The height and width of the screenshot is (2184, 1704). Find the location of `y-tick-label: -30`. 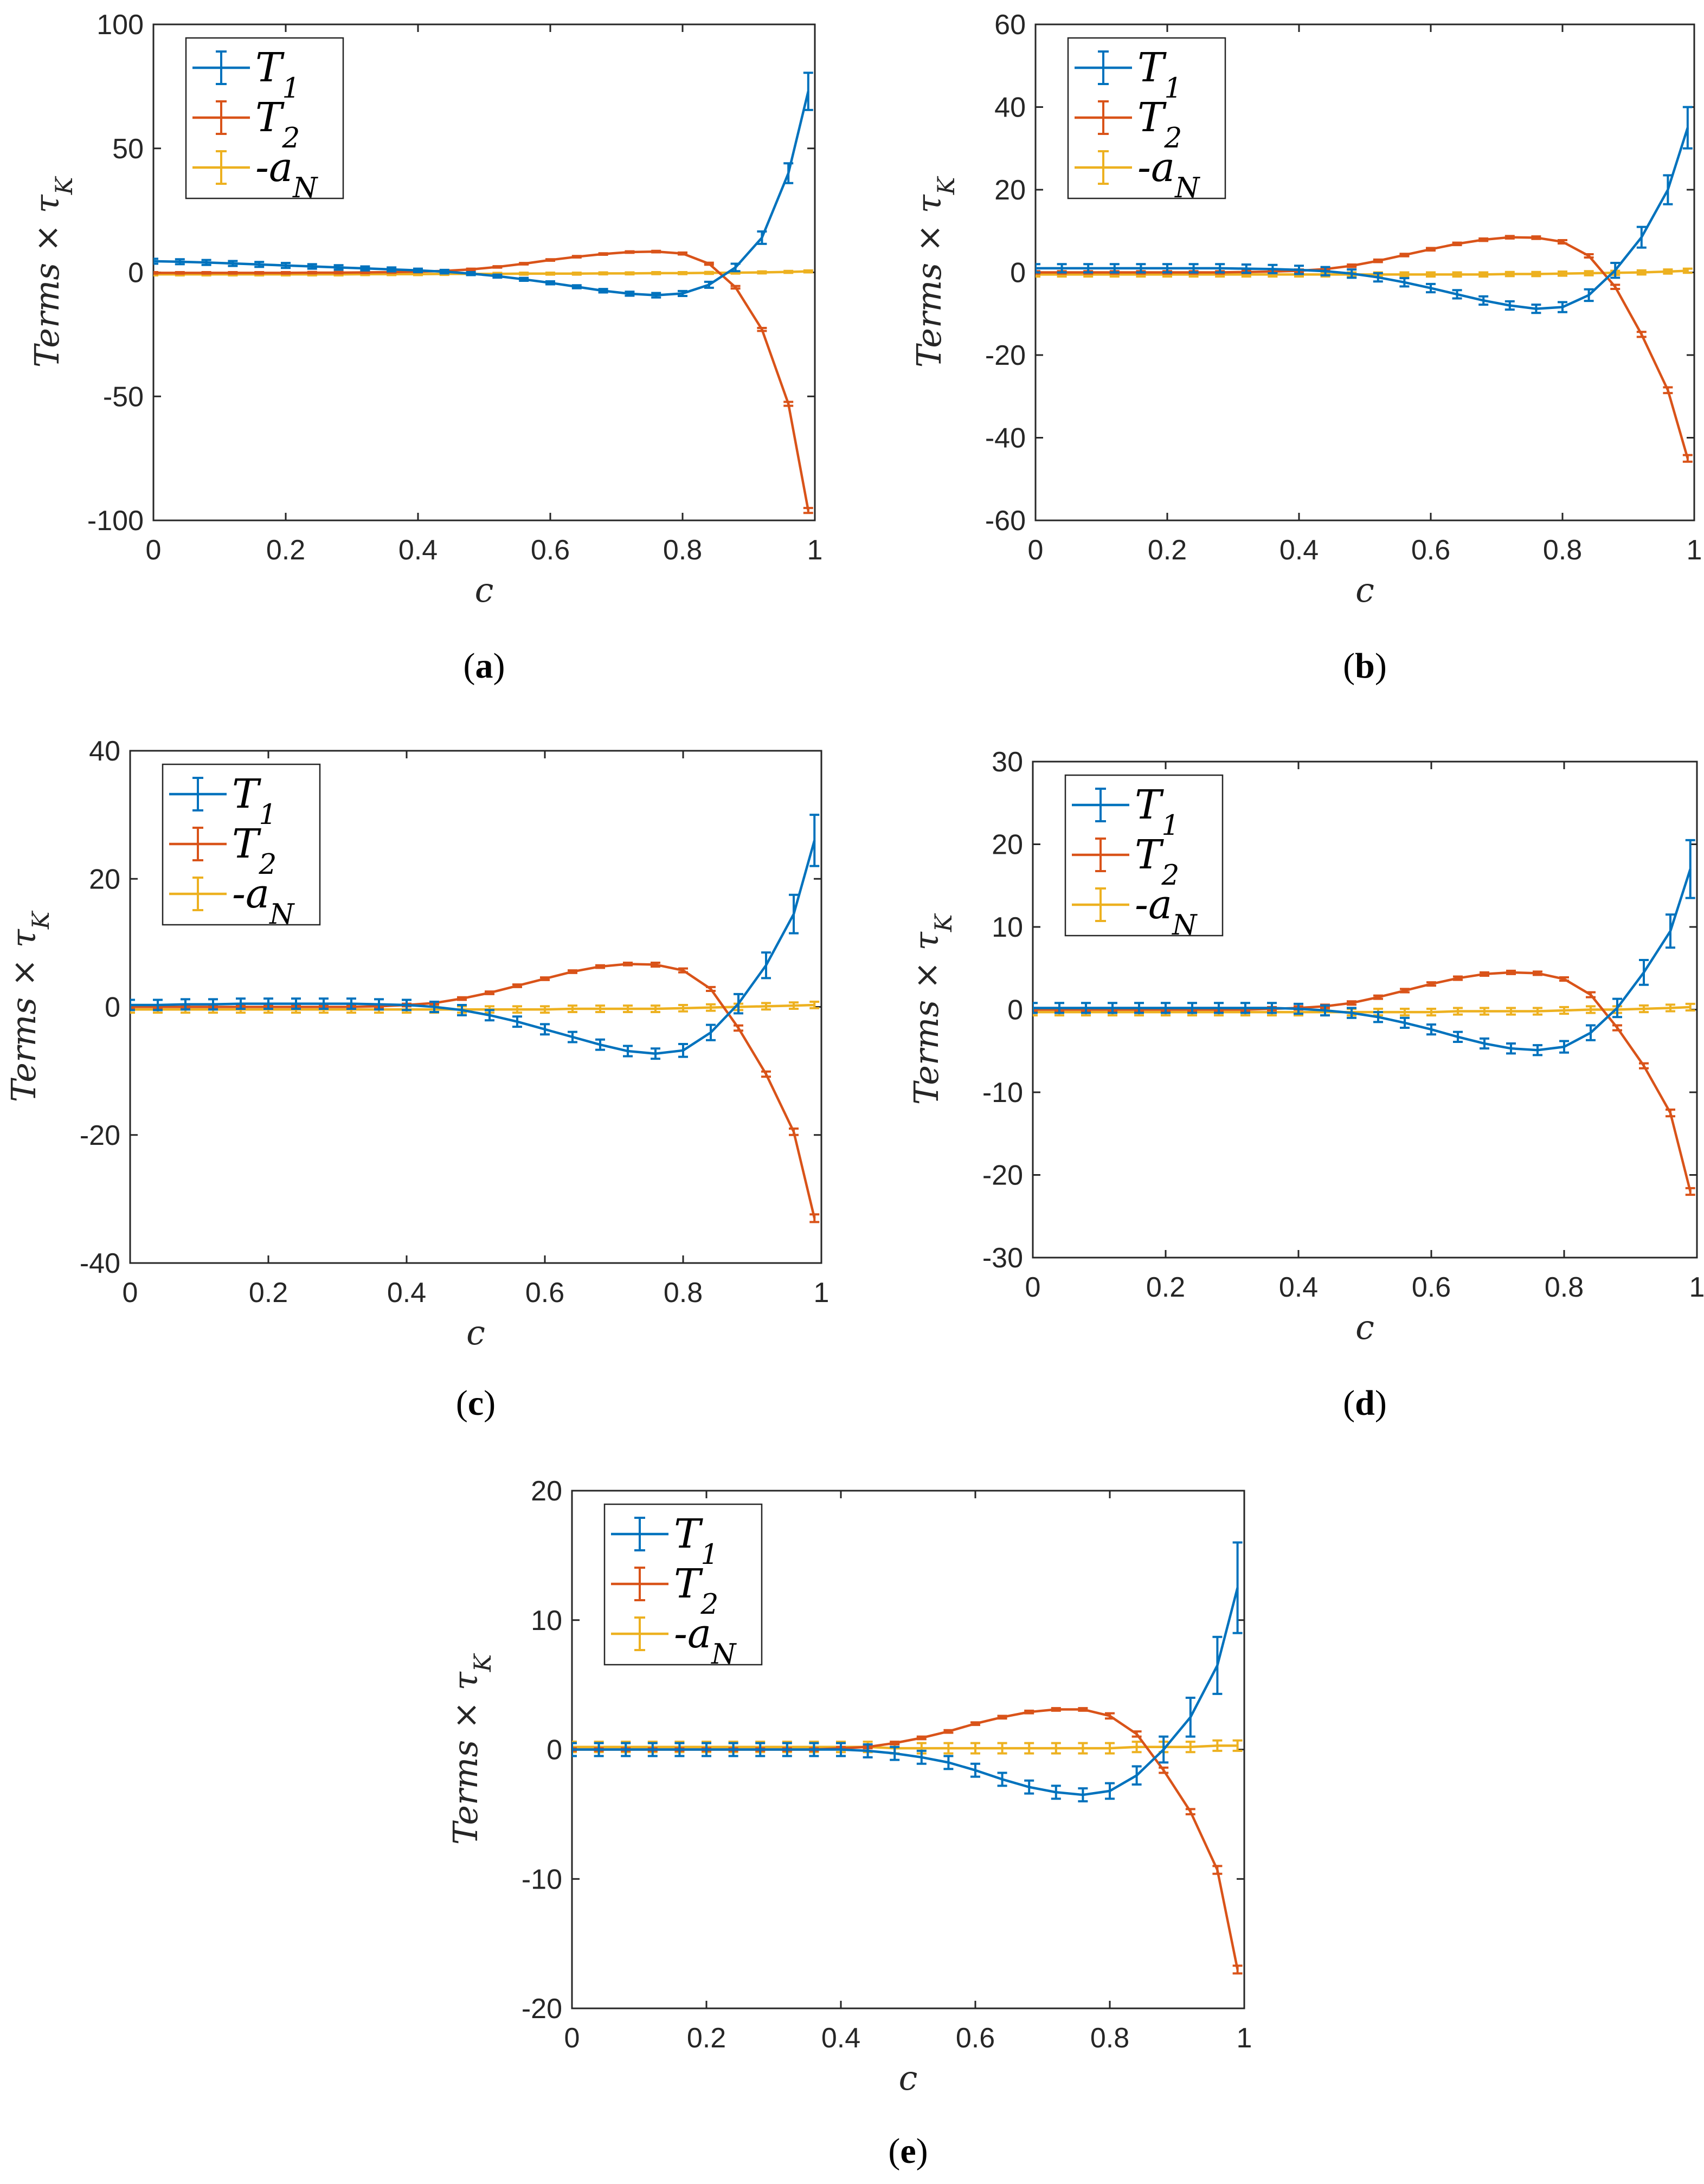

y-tick-label: -30 is located at coordinates (1002, 1258).